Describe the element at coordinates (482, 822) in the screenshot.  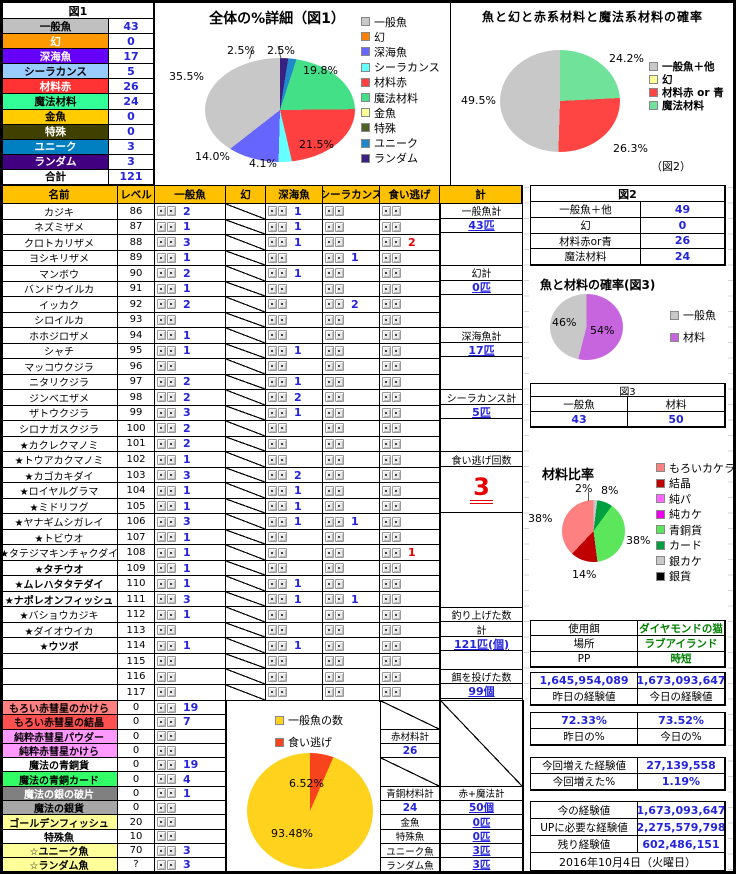
I see `goldfish-count: 0匹` at that location.